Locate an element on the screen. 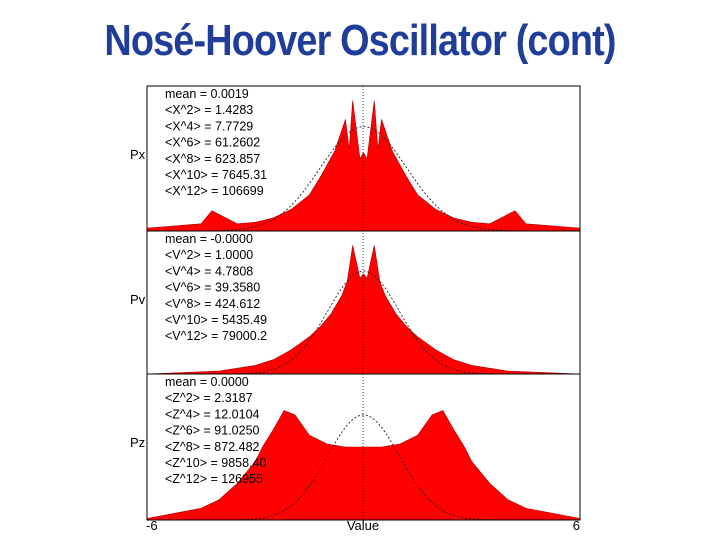  stat-line: <X^2> = 1.4283 is located at coordinates (209, 110).